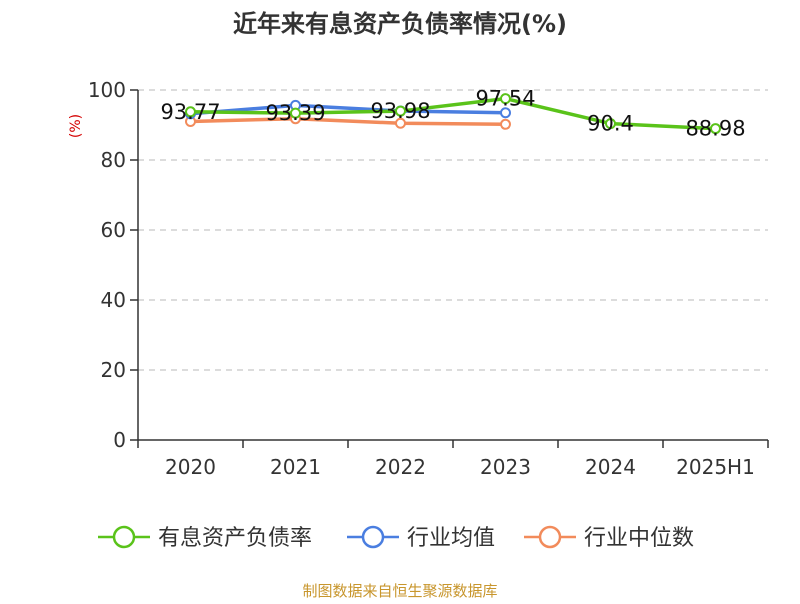 The image size is (800, 604). What do you see at coordinates (113, 370) in the screenshot?
I see `y-tick-label: 20` at bounding box center [113, 370].